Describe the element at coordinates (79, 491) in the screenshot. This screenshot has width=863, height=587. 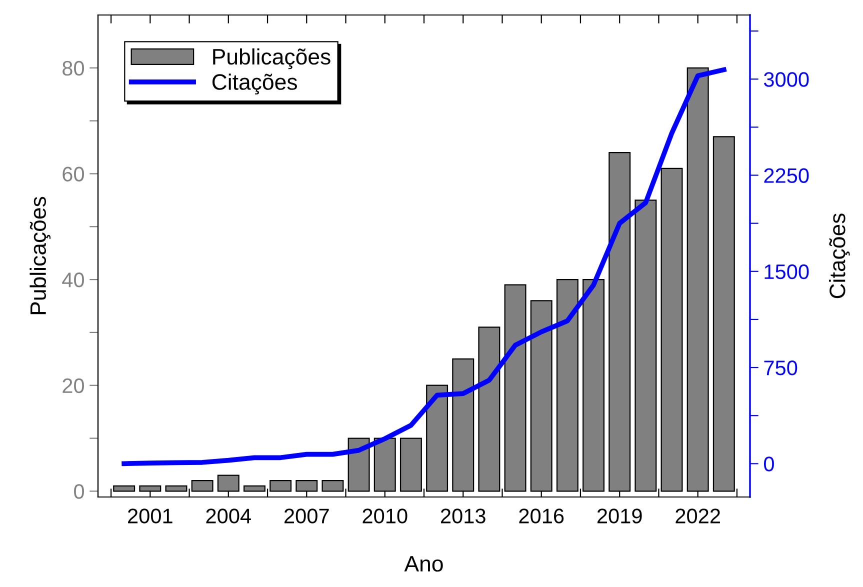
I see `y-tick-label: 0` at that location.